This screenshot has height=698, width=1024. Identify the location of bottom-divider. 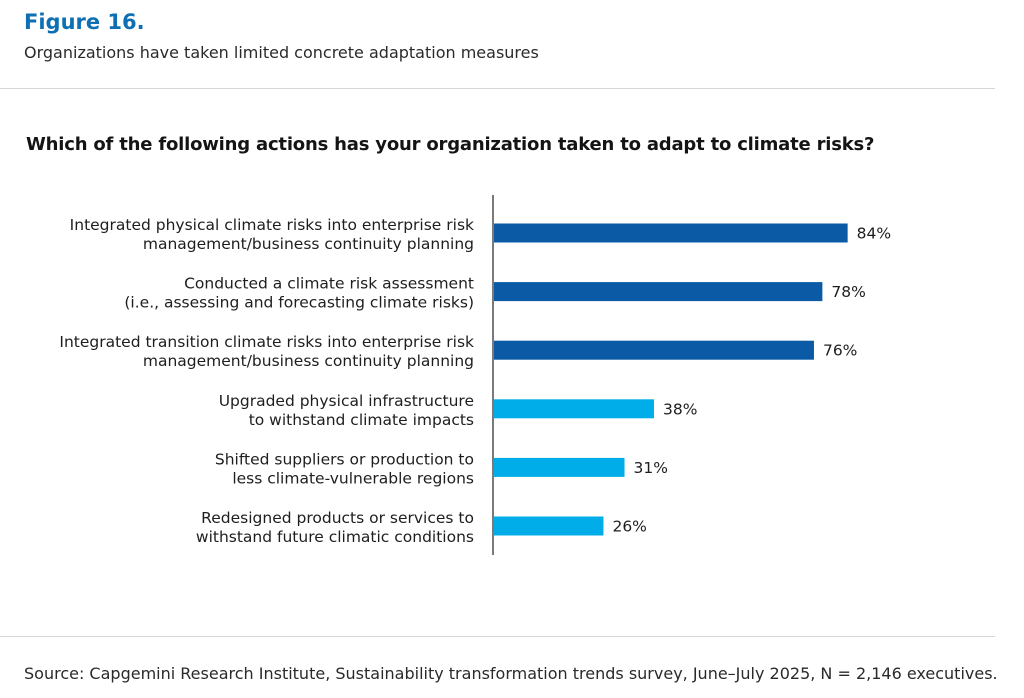
(497, 636).